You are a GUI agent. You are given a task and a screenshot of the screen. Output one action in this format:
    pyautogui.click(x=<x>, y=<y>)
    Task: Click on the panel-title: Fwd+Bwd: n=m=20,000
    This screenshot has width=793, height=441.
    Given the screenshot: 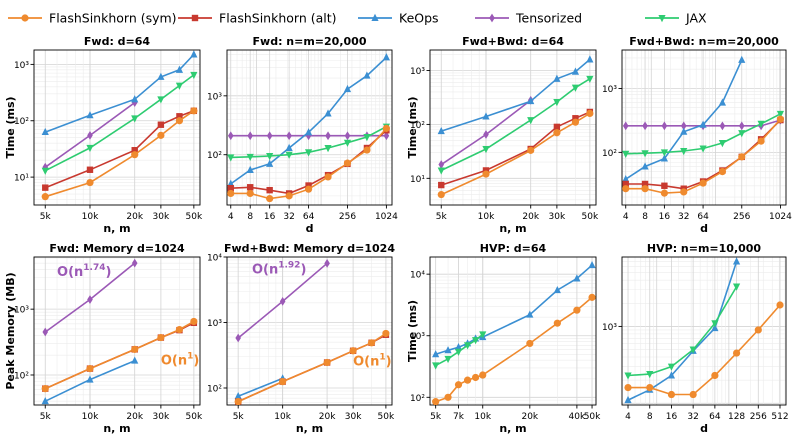 What is the action you would take?
    pyautogui.click(x=704, y=41)
    